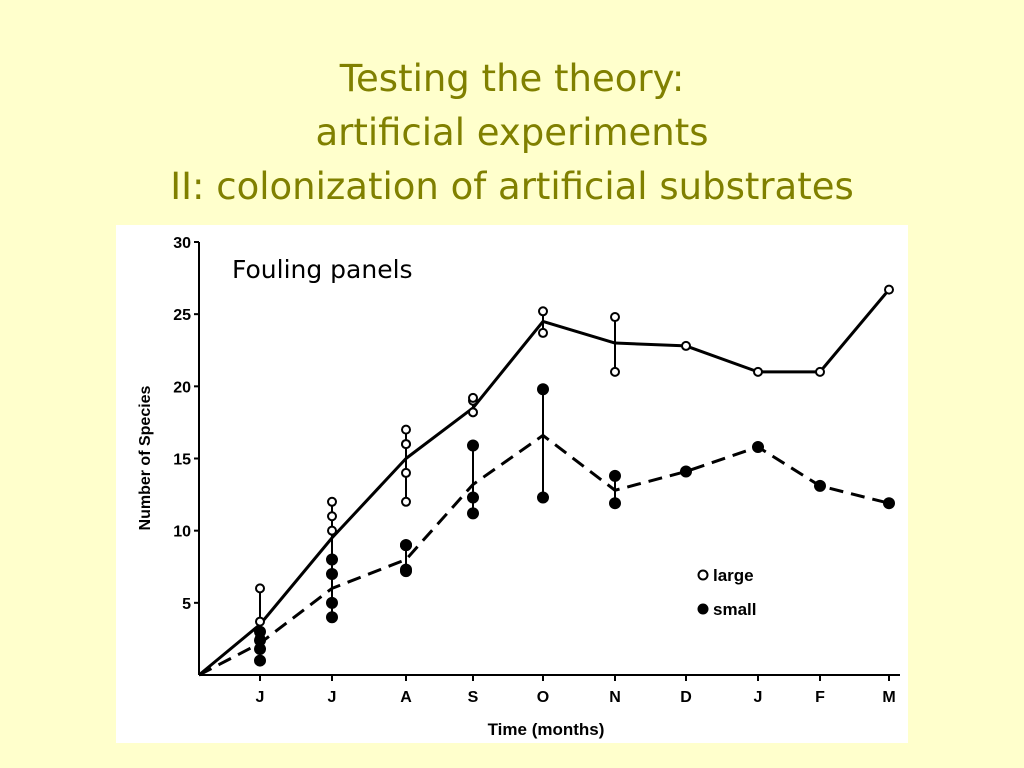  Describe the element at coordinates (703, 575) in the screenshot. I see `legend-marker-large` at that location.